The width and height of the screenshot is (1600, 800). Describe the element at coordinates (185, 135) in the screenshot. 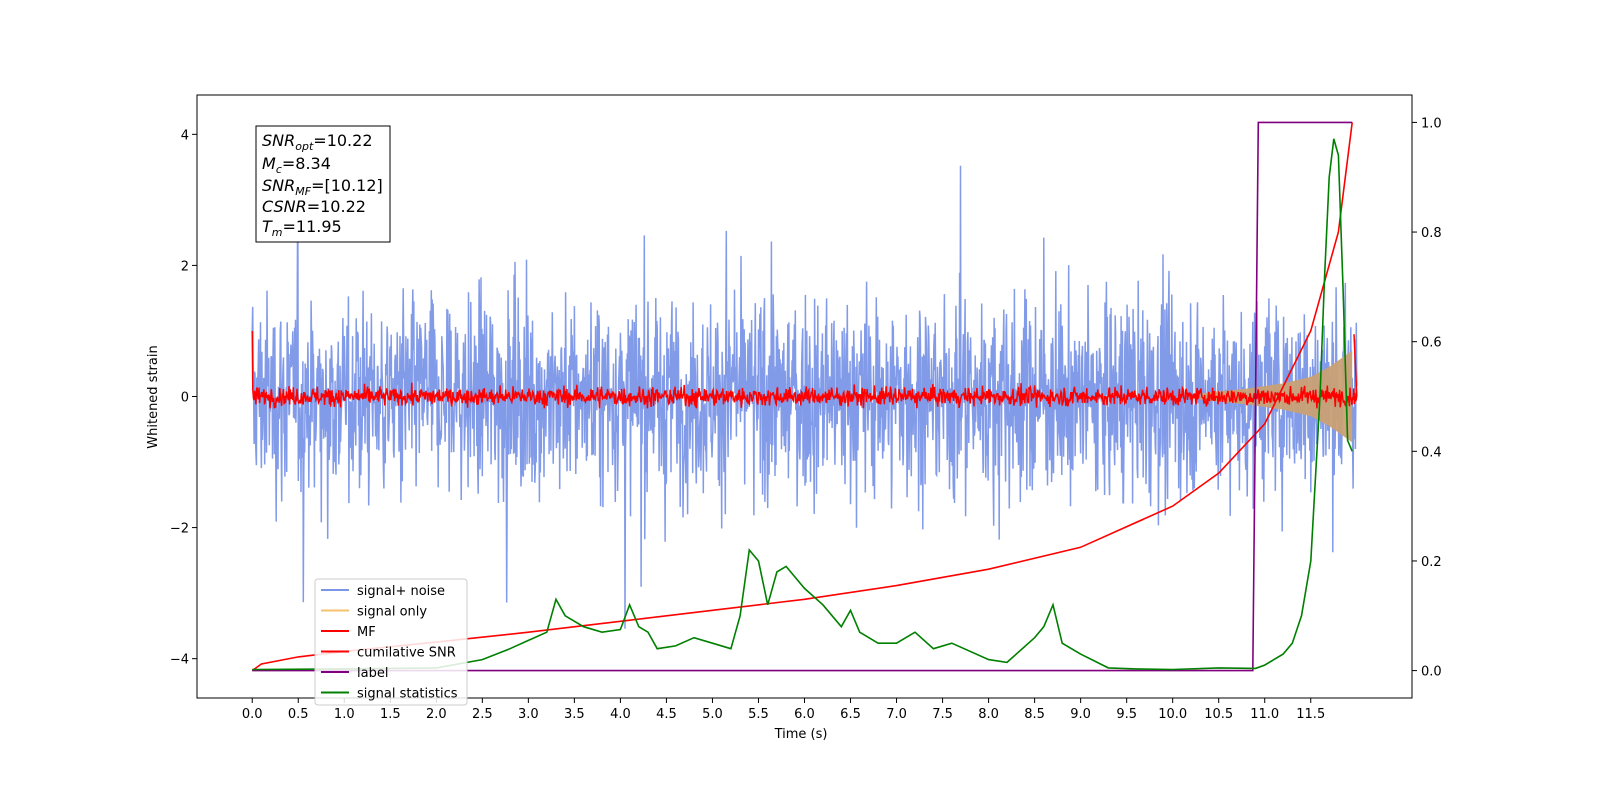

I see `y-tick-label: 4` at that location.